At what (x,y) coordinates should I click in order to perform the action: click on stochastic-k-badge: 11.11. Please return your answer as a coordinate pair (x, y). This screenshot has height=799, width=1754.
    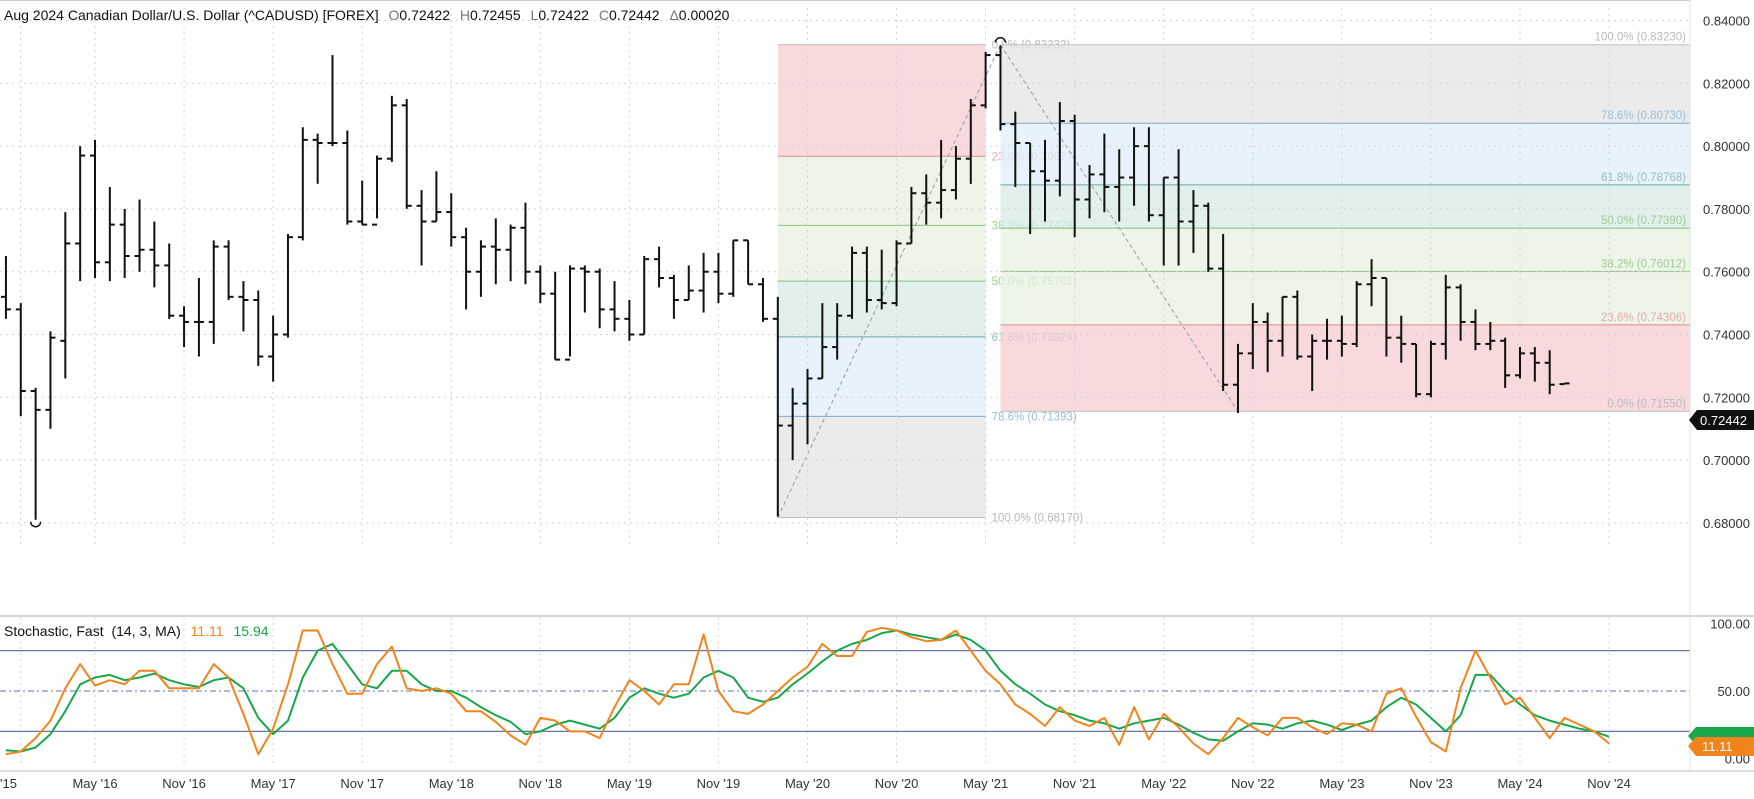
    Looking at the image, I should click on (1721, 746).